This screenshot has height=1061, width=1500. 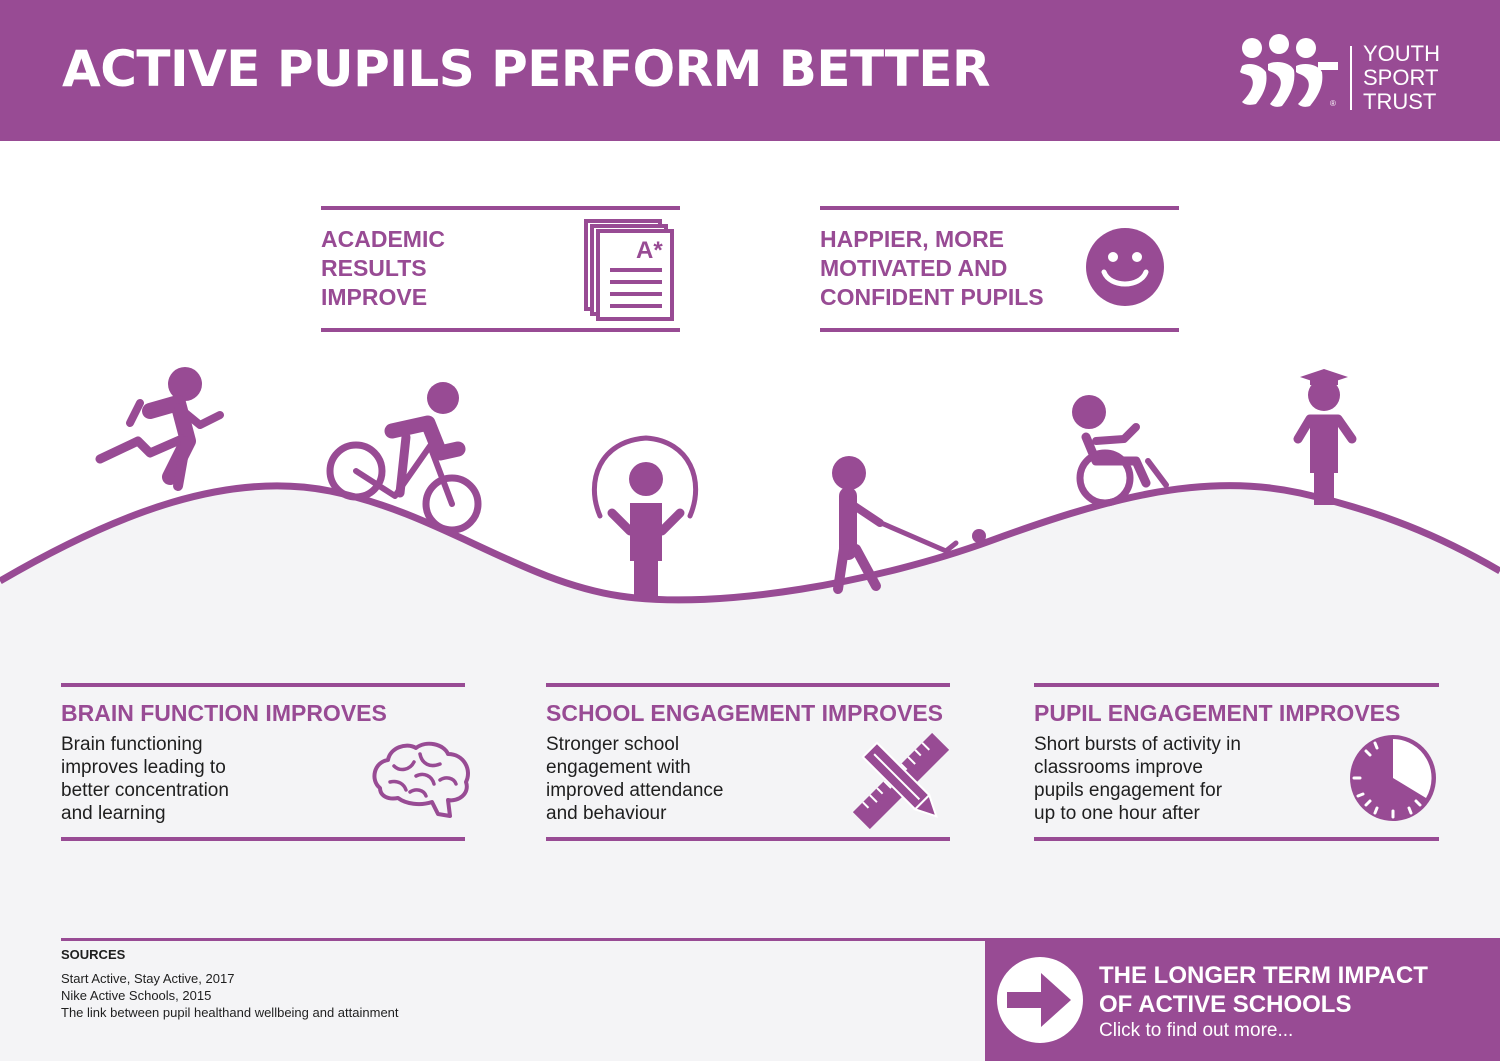 What do you see at coordinates (1137, 744) in the screenshot?
I see `body-line: Short bursts of activity in` at bounding box center [1137, 744].